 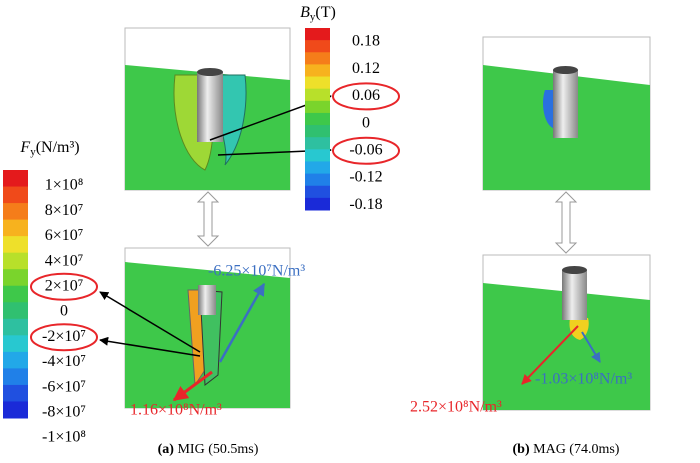 What do you see at coordinates (566, 449) in the screenshot?
I see `caption: (b) MAG (74.0ms)` at bounding box center [566, 449].